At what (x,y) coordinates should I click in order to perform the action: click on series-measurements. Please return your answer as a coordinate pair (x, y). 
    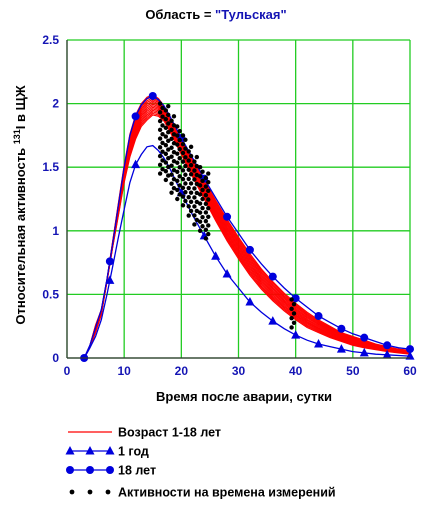
    Looking at the image, I should click on (227, 215).